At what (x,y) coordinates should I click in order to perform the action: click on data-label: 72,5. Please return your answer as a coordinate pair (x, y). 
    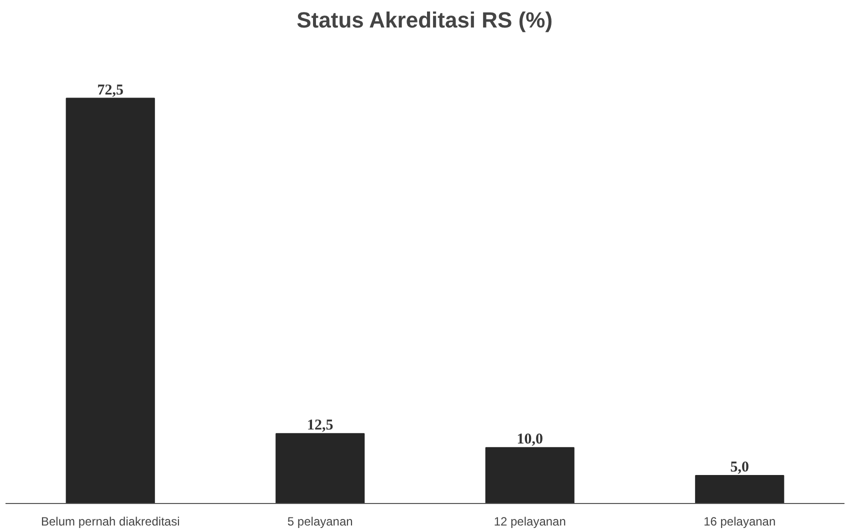
    Looking at the image, I should click on (110, 90).